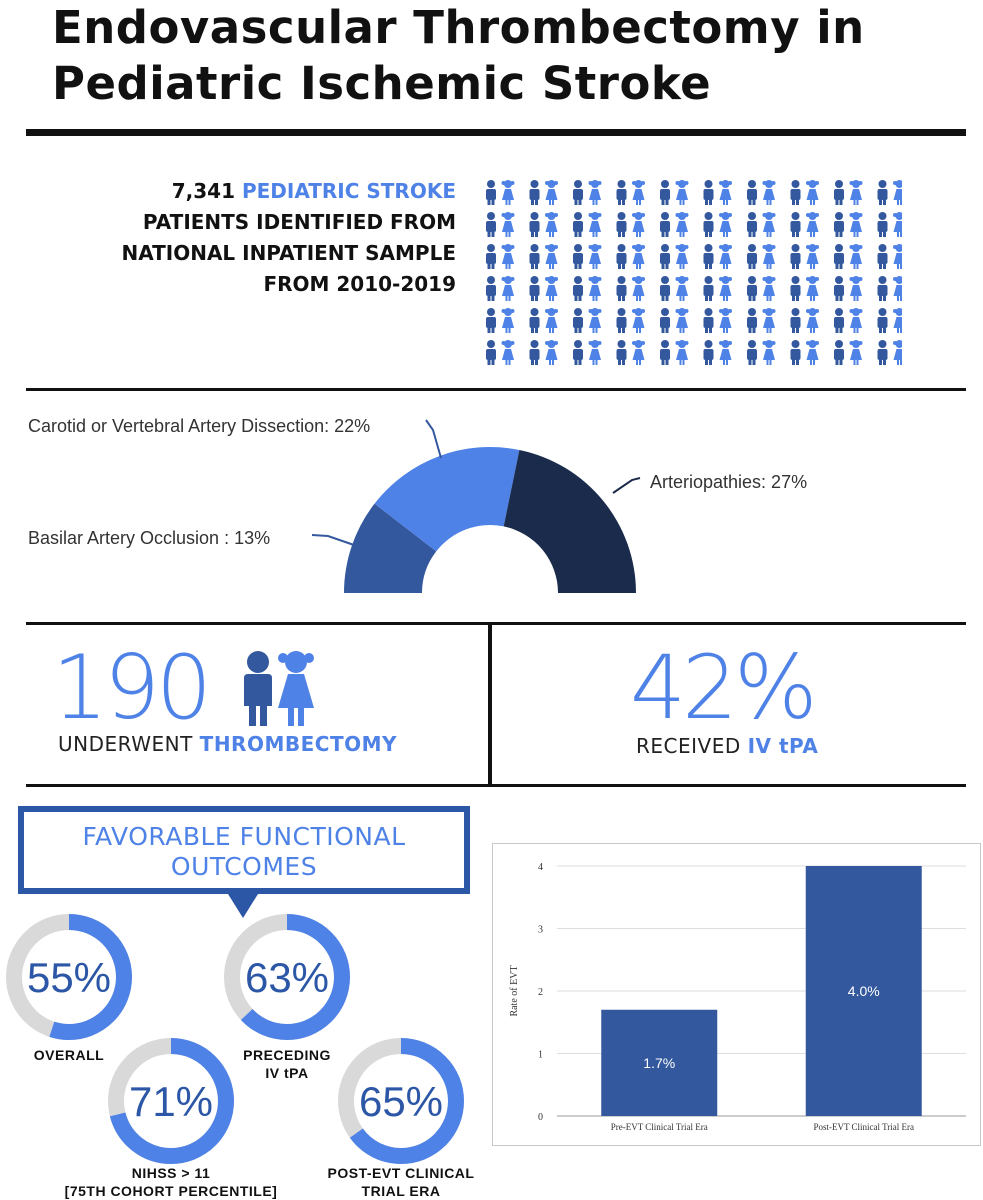 The width and height of the screenshot is (983, 1200). I want to click on bar, so click(659, 1062).